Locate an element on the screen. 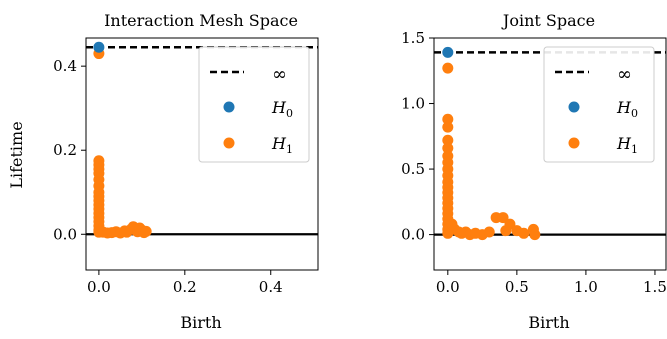 The height and width of the screenshot is (339, 667). x-tick-label: 1.5 is located at coordinates (655, 287).